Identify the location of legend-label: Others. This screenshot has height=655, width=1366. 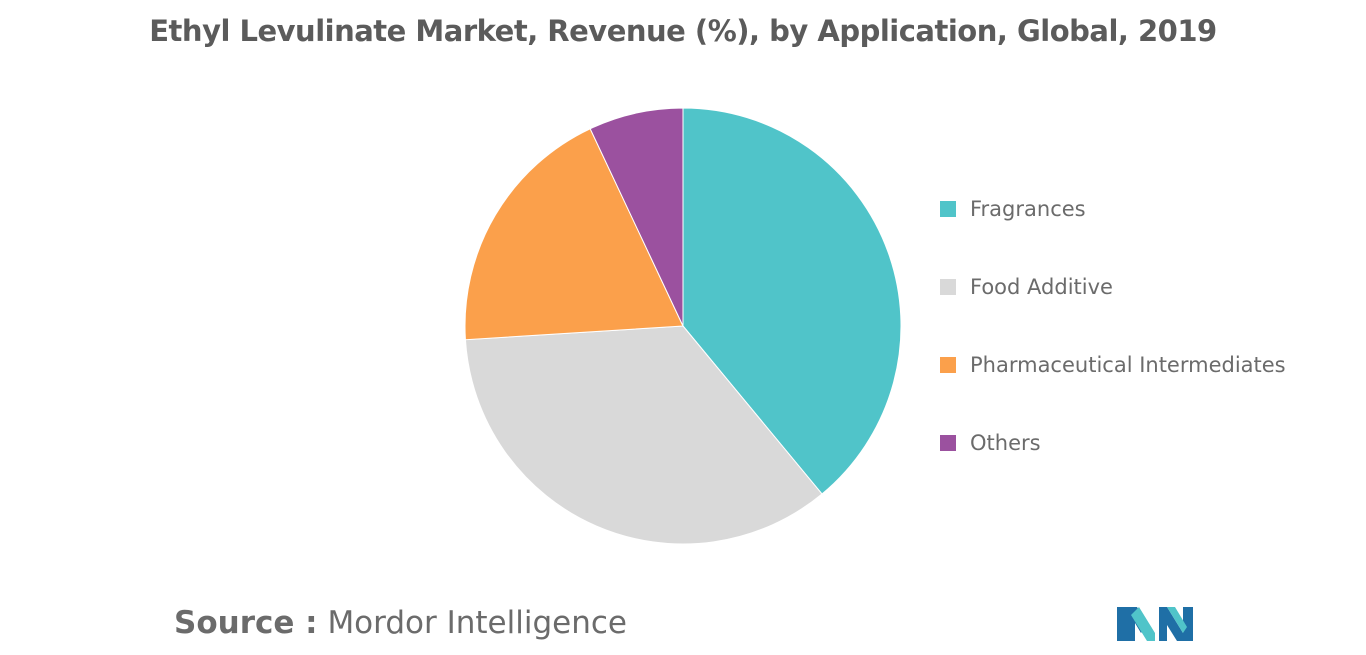
(1005, 443).